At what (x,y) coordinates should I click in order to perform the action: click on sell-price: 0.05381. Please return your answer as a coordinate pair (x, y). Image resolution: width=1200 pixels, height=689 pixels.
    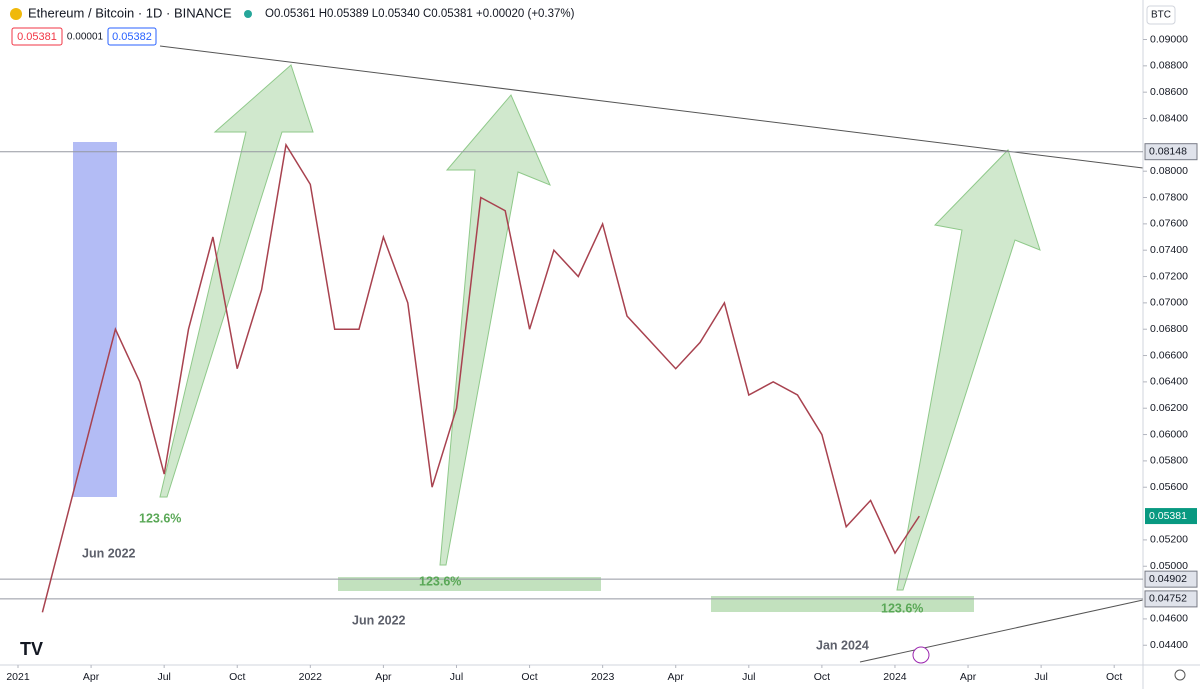
    Looking at the image, I should click on (37, 37).